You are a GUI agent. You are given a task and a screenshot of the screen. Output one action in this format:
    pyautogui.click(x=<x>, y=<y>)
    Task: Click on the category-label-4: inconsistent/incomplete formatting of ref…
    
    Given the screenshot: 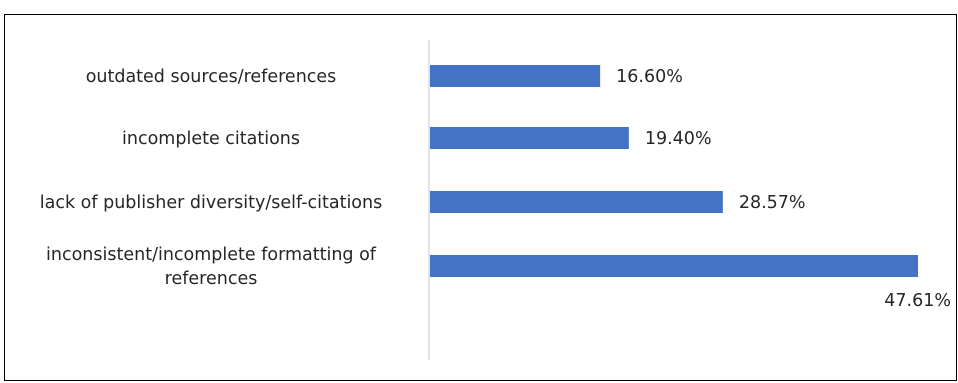 What is the action you would take?
    pyautogui.click(x=211, y=267)
    